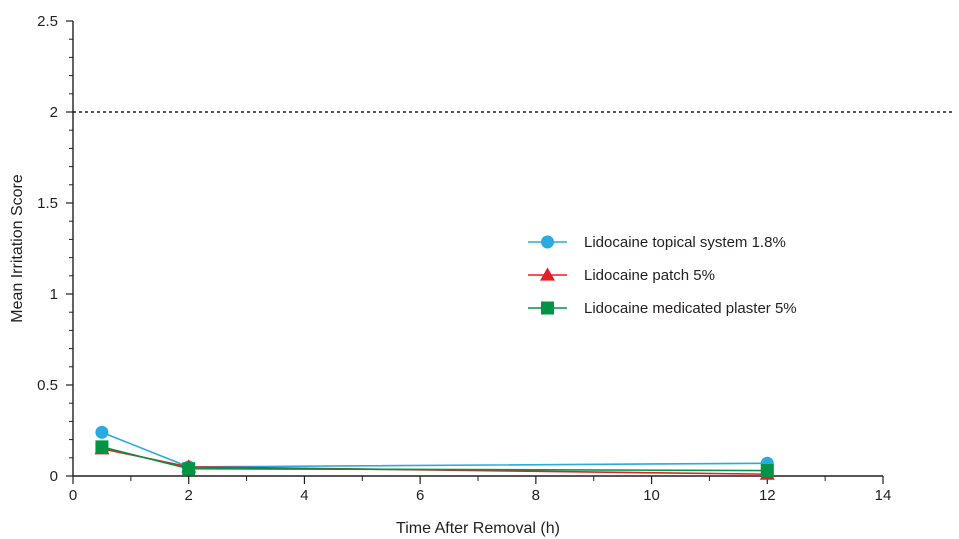 This screenshot has width=959, height=539. I want to click on data-point-circle, so click(102, 432).